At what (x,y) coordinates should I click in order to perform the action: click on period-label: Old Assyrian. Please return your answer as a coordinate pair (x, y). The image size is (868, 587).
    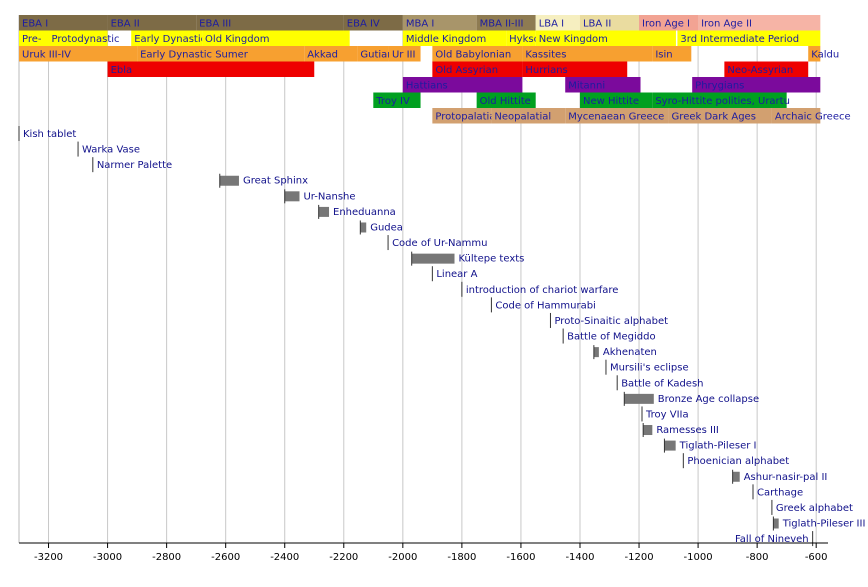
    Looking at the image, I should click on (466, 70).